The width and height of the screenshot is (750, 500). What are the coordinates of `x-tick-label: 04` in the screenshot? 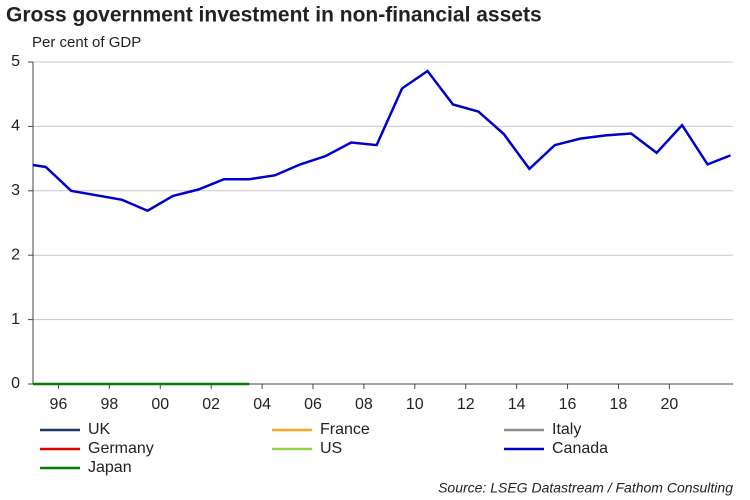 It's located at (262, 404).